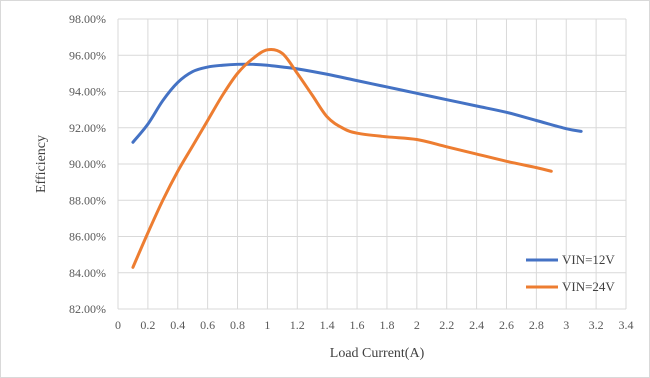 Image resolution: width=650 pixels, height=378 pixels. I want to click on x-tick-label: 1.8, so click(386, 325).